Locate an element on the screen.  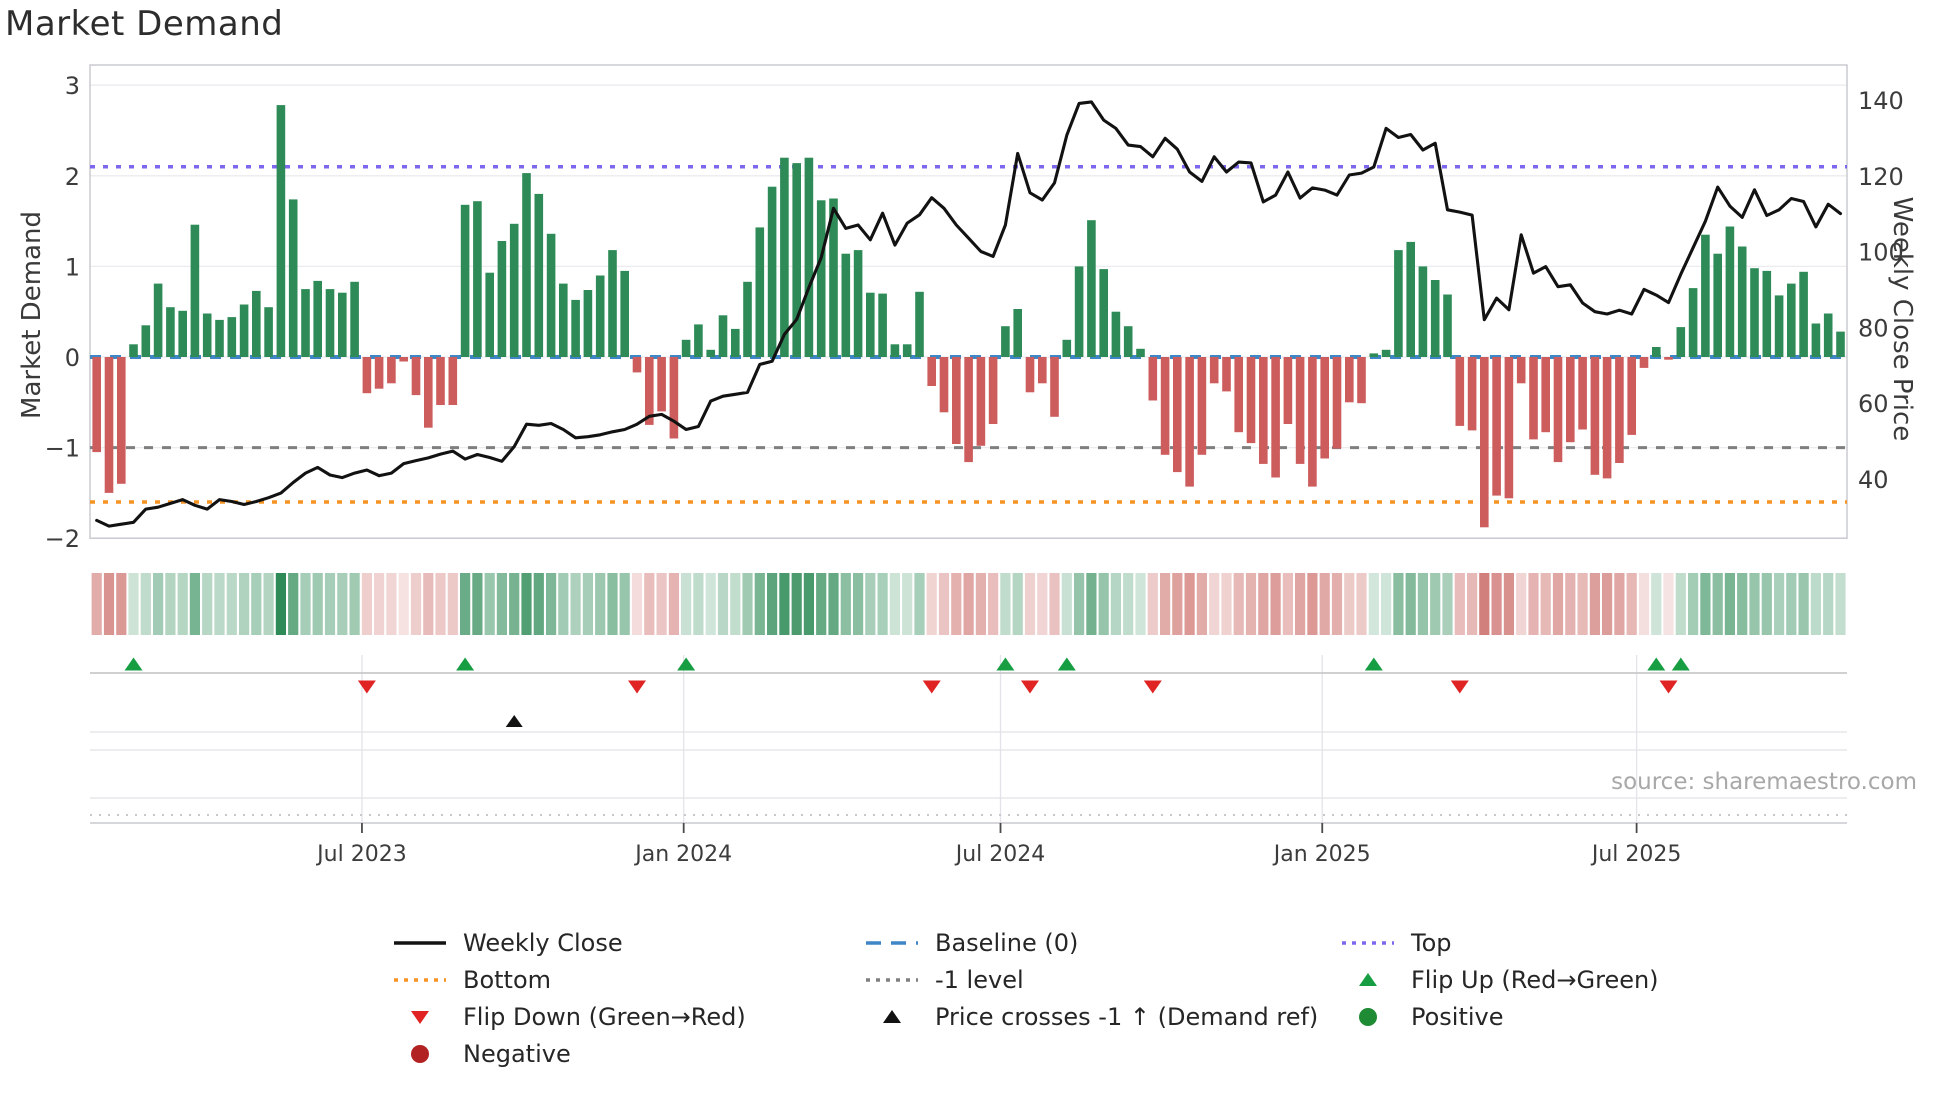
left-axis-tick: 0 is located at coordinates (72, 358).